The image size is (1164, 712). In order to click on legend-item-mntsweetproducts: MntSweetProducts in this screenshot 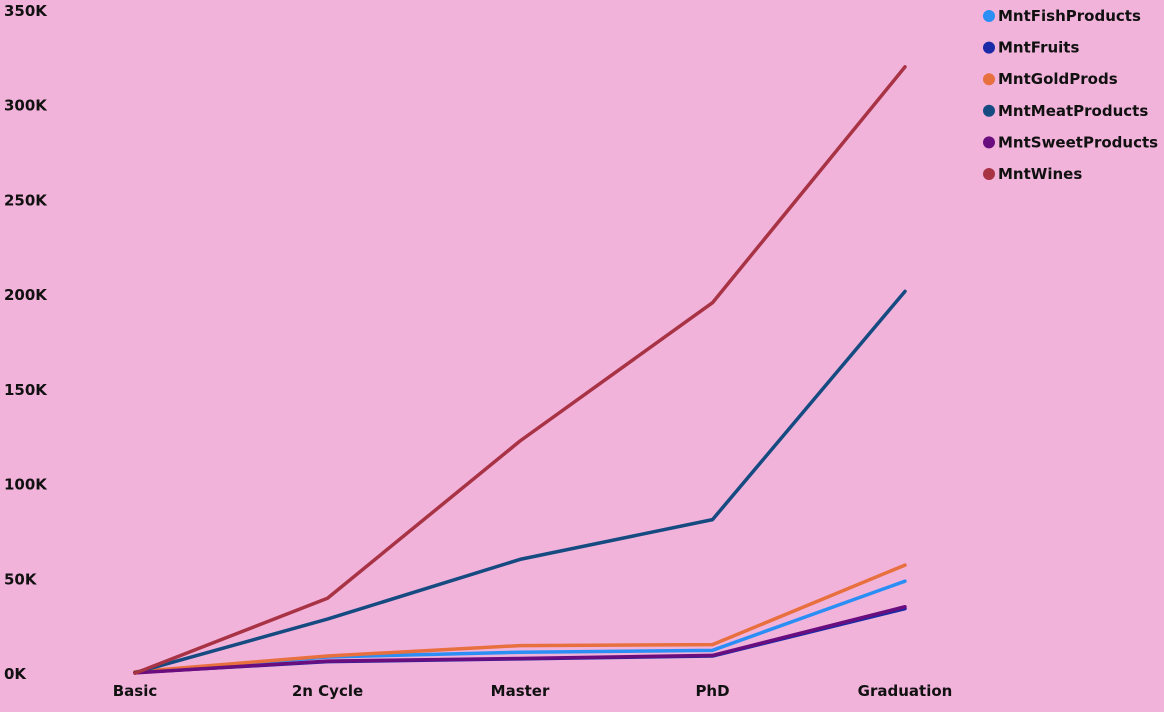, I will do `click(1070, 142)`.